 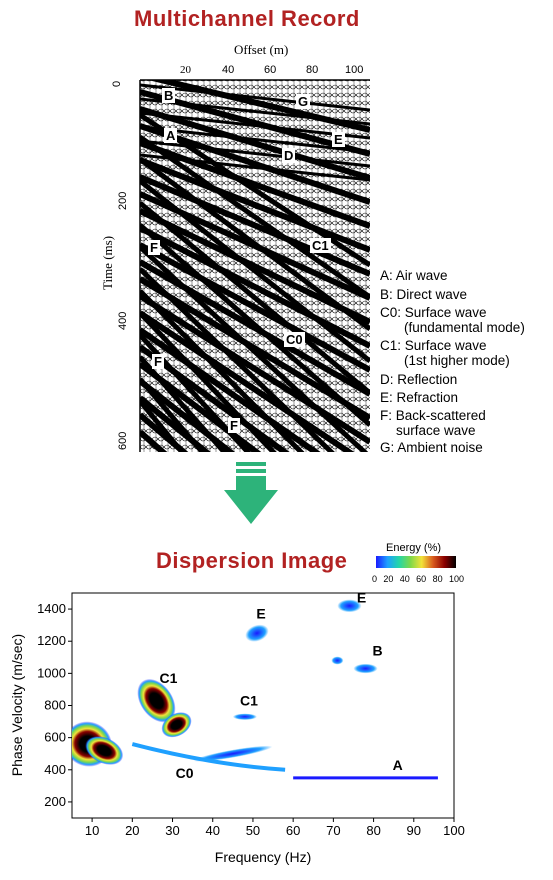 What do you see at coordinates (398, 765) in the screenshot?
I see `dispersion-annotation: A` at bounding box center [398, 765].